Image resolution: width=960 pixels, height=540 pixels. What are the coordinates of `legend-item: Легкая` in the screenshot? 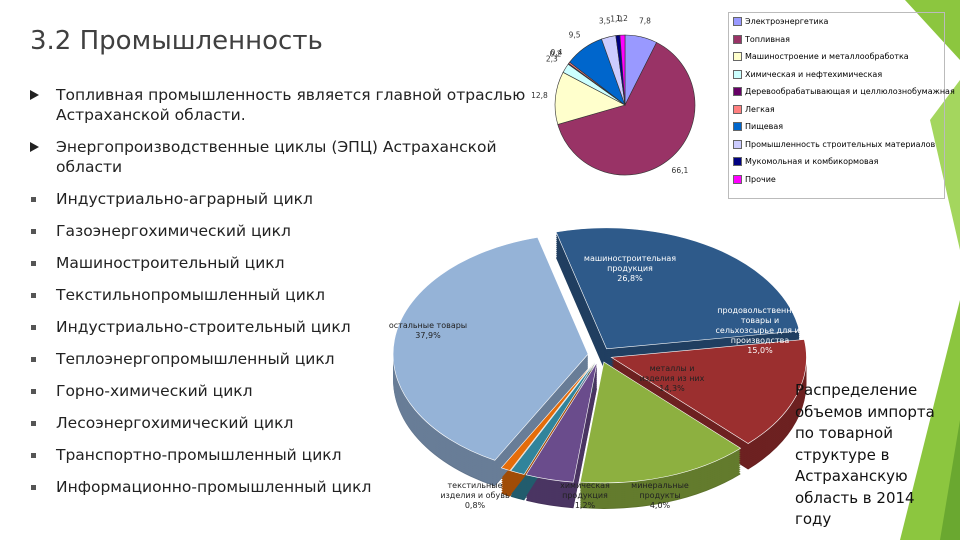 It's located at (836, 110).